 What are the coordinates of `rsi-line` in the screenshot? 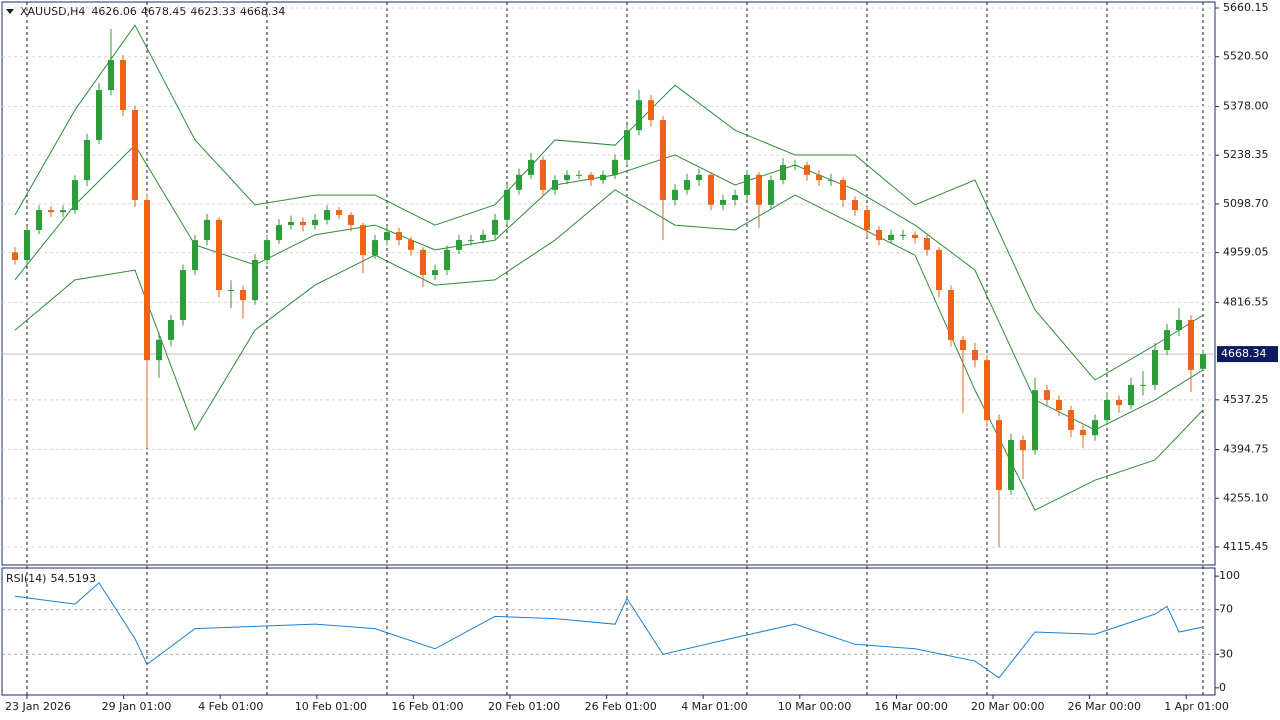 It's located at (609, 630).